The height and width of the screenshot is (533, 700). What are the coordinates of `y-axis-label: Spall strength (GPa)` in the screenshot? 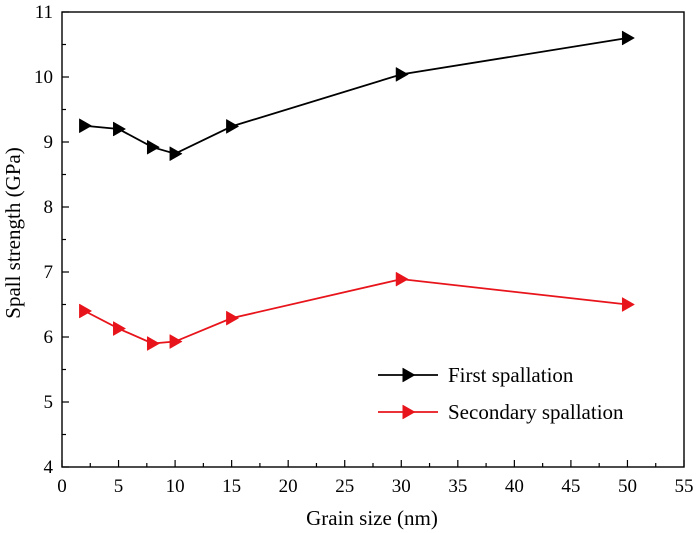 It's located at (13, 232).